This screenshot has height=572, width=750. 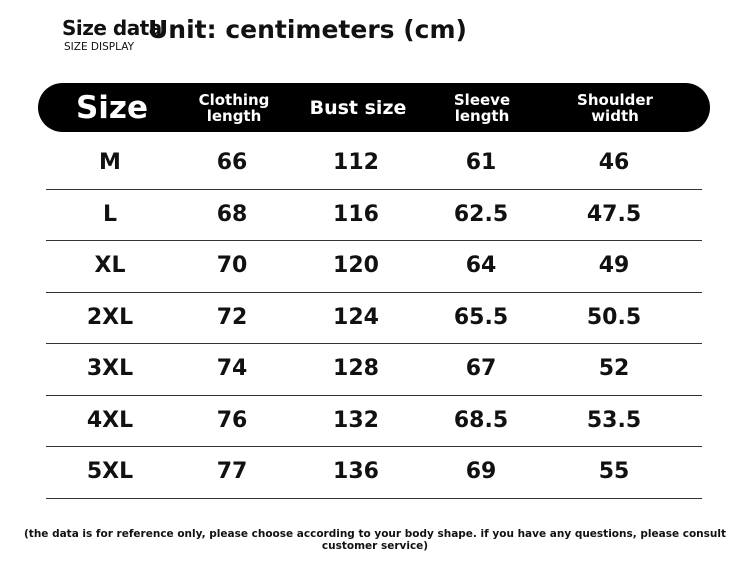 I want to click on column-header-bust-size: Bust size, so click(x=358, y=107).